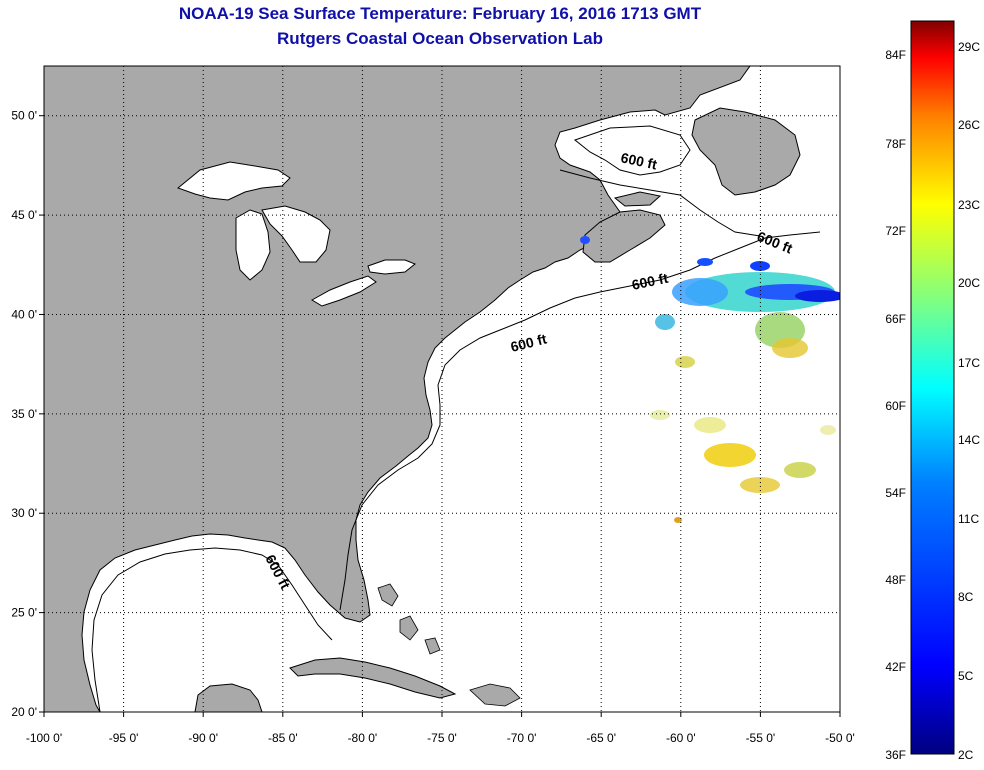 This screenshot has width=984, height=770. Describe the element at coordinates (710, 379) in the screenshot. I see `sst-data-layer` at that location.